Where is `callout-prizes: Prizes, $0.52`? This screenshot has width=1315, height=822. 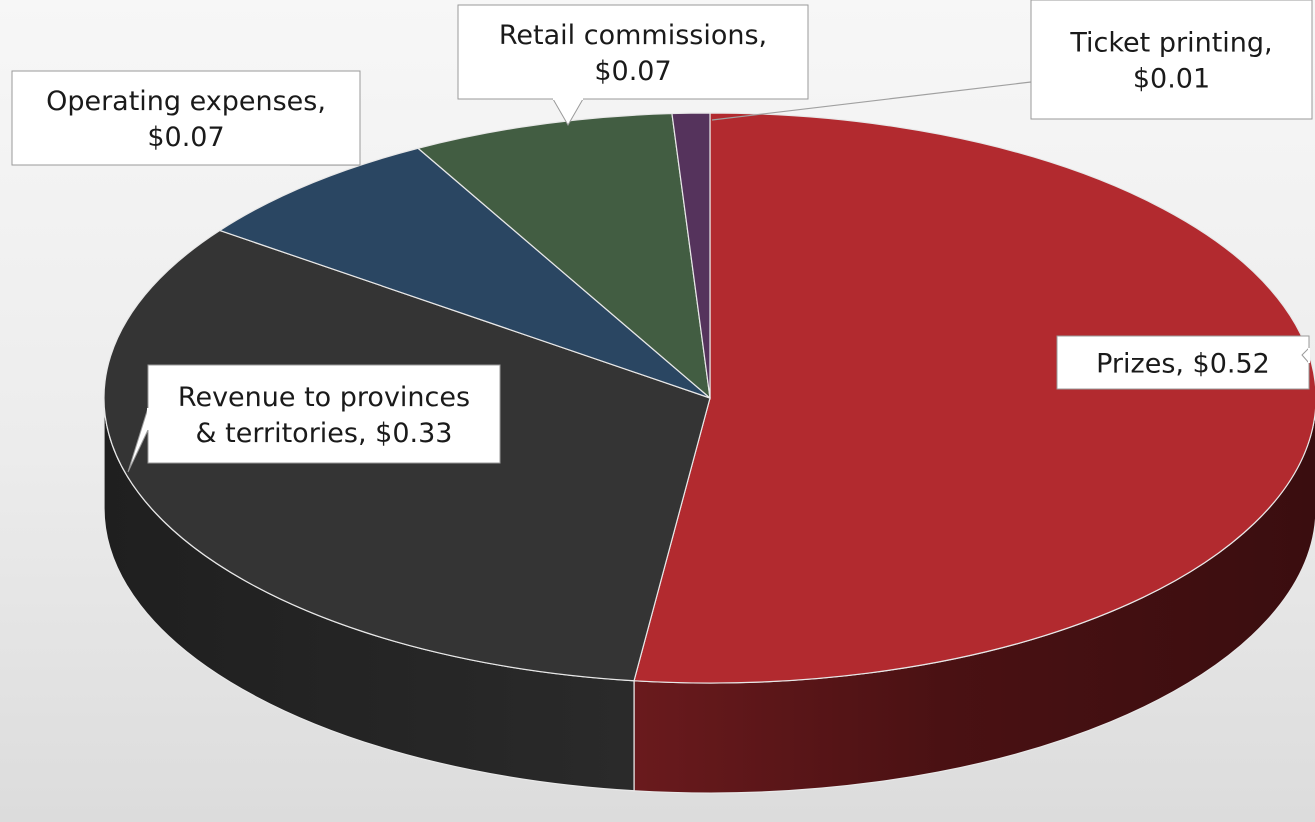
callout-prizes: Prizes, $0.52 is located at coordinates (1183, 362).